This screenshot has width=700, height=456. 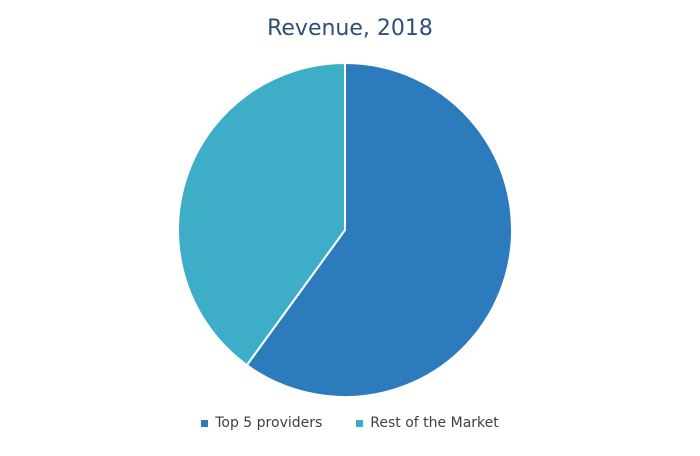 What do you see at coordinates (360, 423) in the screenshot?
I see `legend-swatch-rest-of-the-market` at bounding box center [360, 423].